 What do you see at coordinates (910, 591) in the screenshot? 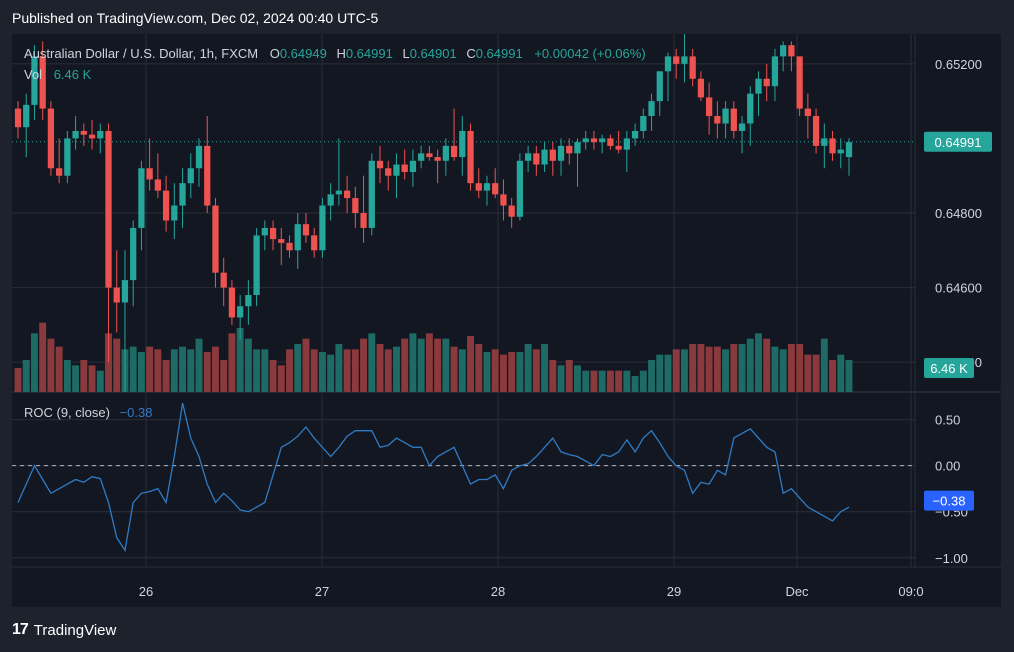
I see `time-tick-label: 09:0` at bounding box center [910, 591].